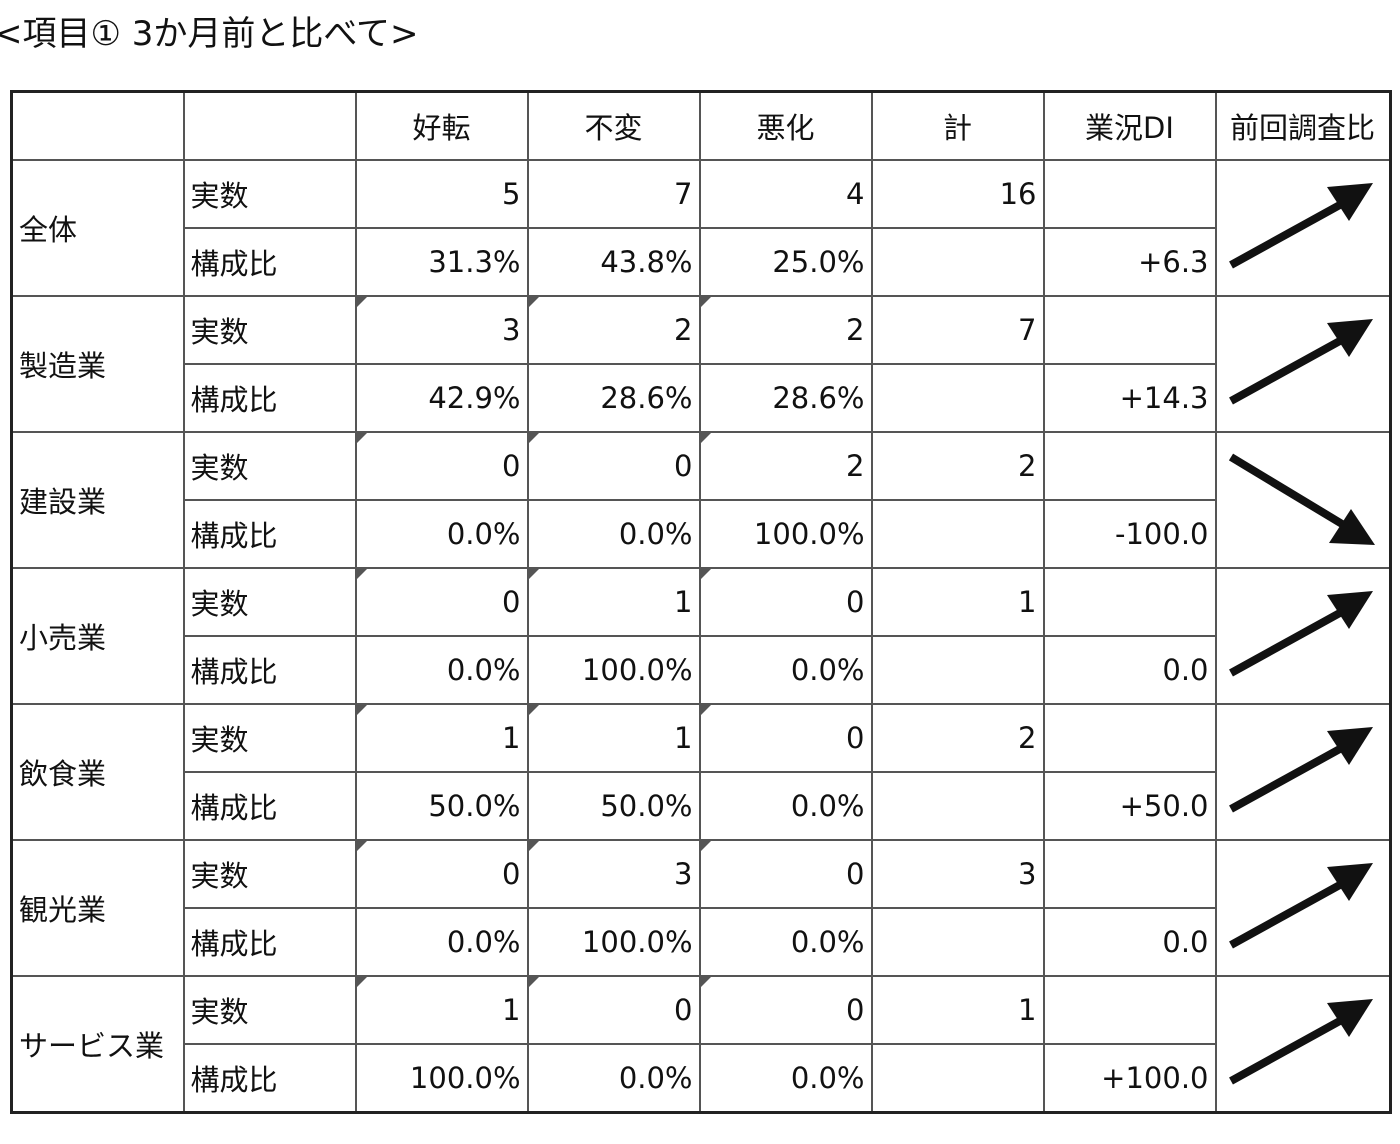 The height and width of the screenshot is (1144, 1400). What do you see at coordinates (97, 363) in the screenshot?
I see `category-label: 製造業` at bounding box center [97, 363].